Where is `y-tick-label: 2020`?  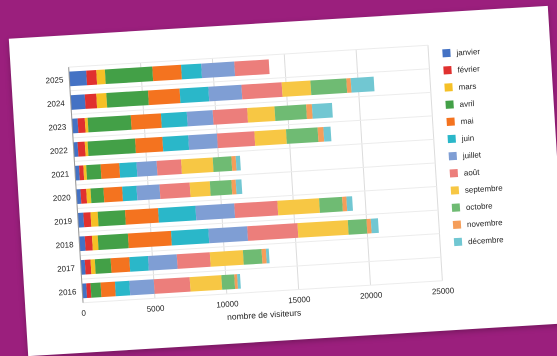 y-tick-label: 2020 is located at coordinates (62, 198).